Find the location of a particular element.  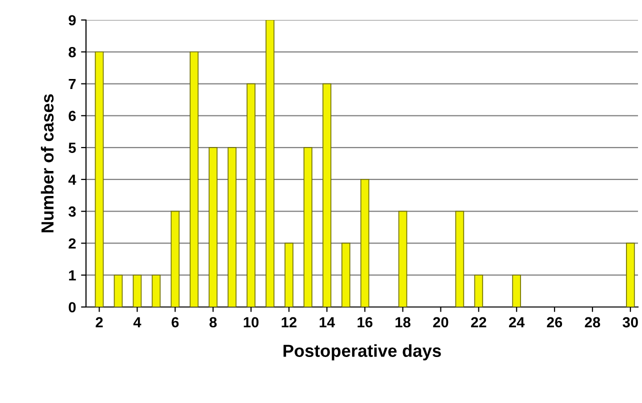

y-tick-label: 5 is located at coordinates (72, 147).